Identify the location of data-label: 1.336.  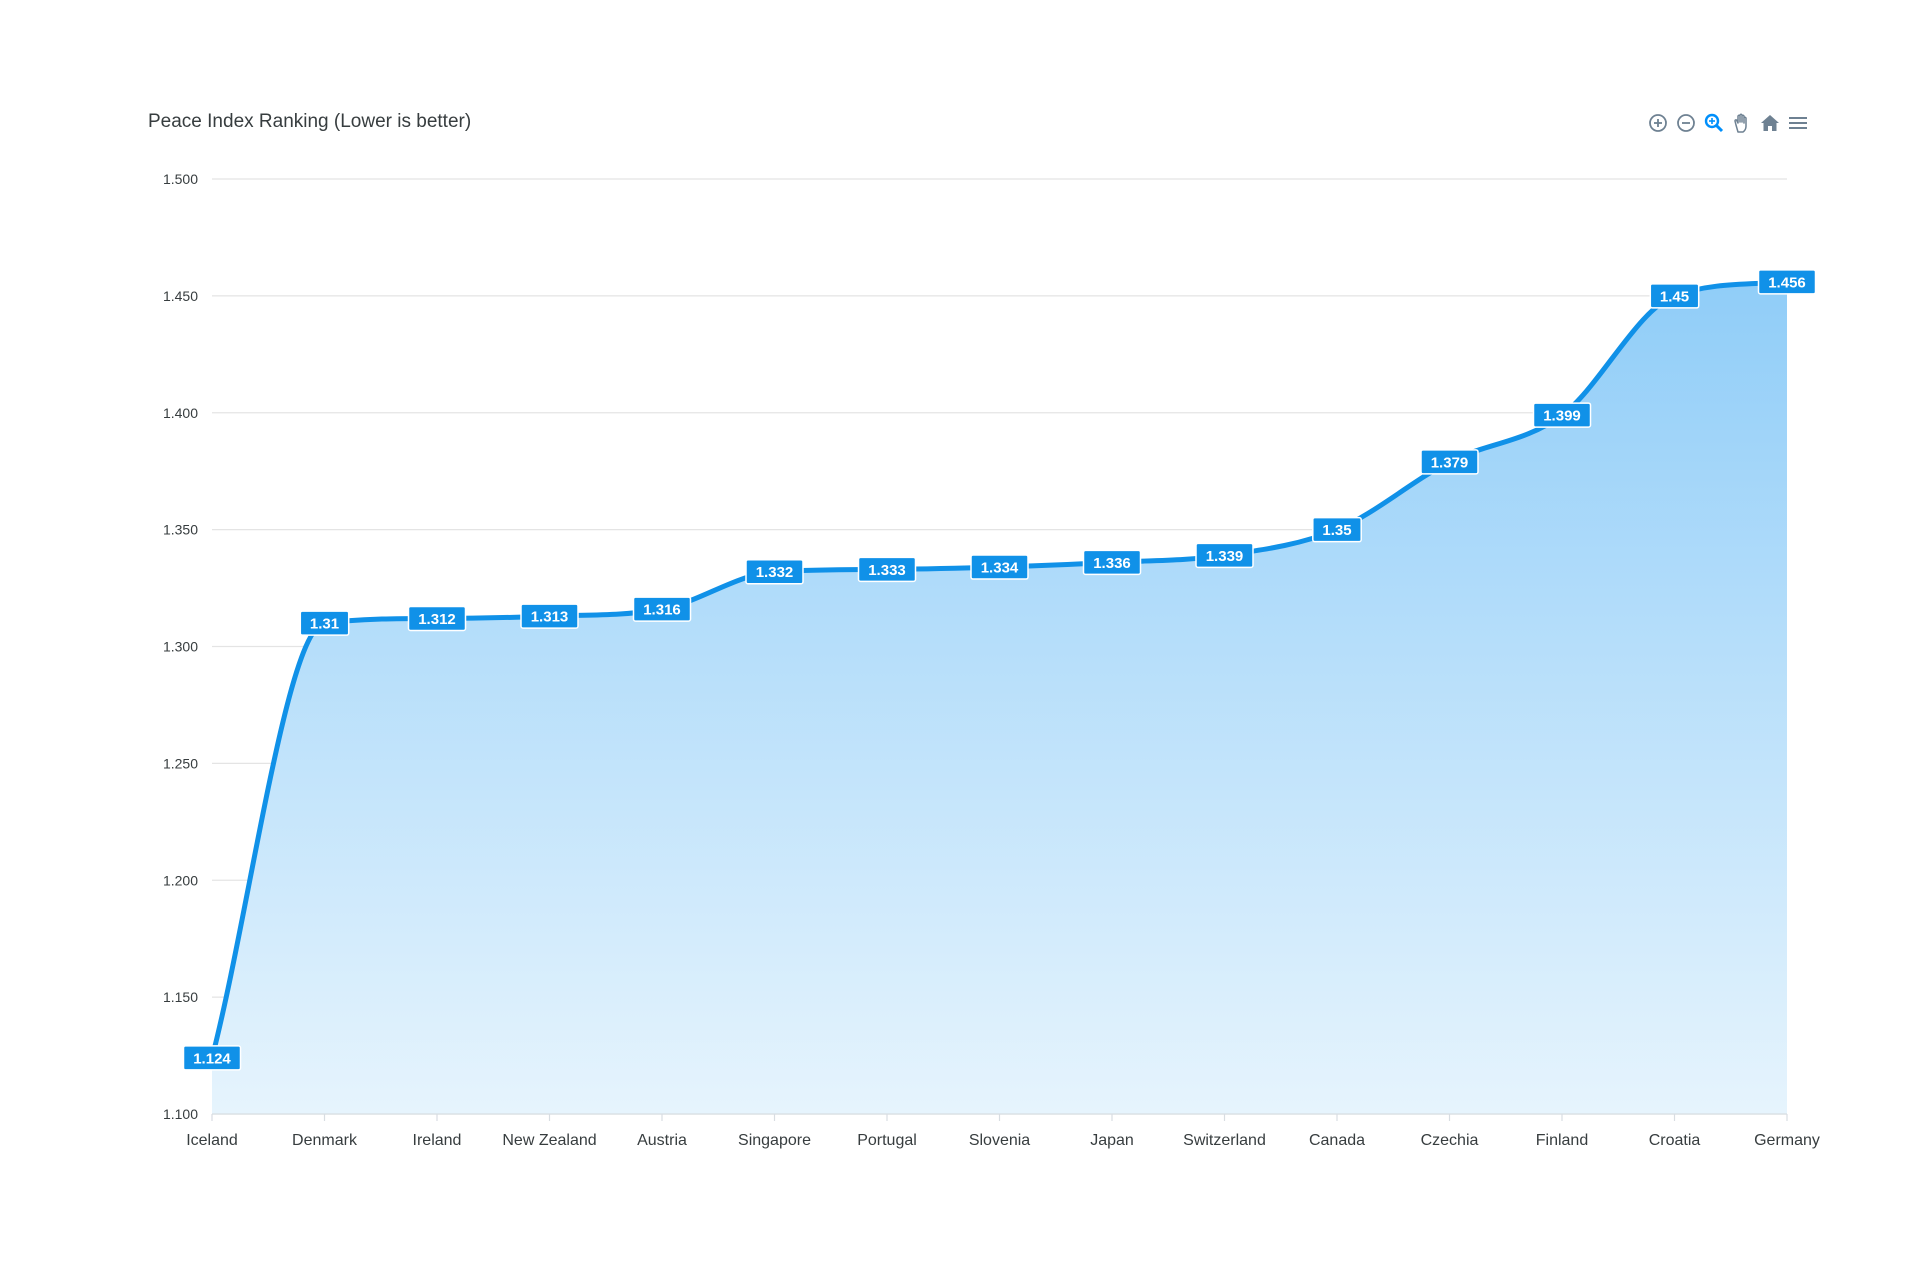
(1112, 562).